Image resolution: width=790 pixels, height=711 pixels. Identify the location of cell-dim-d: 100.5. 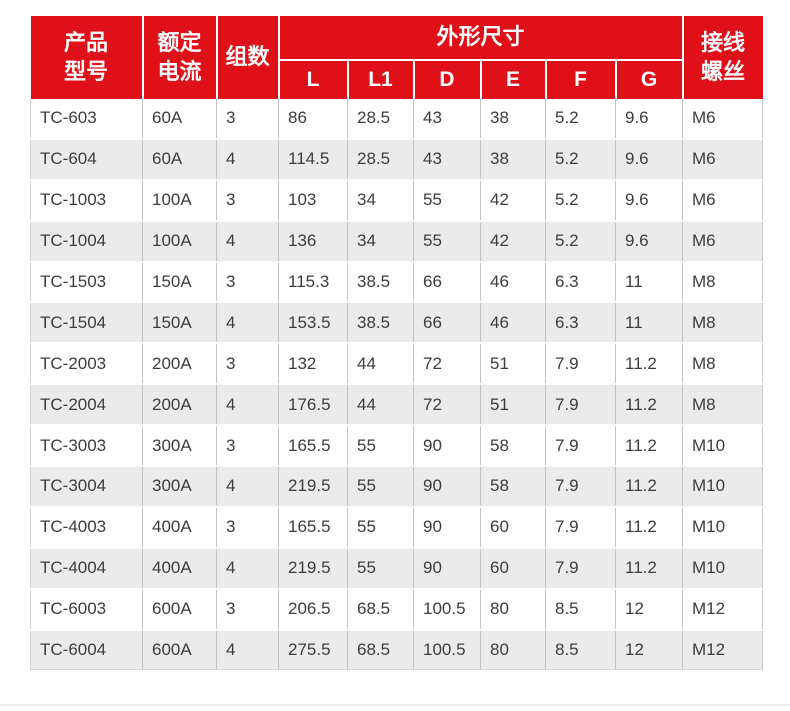
(447, 649).